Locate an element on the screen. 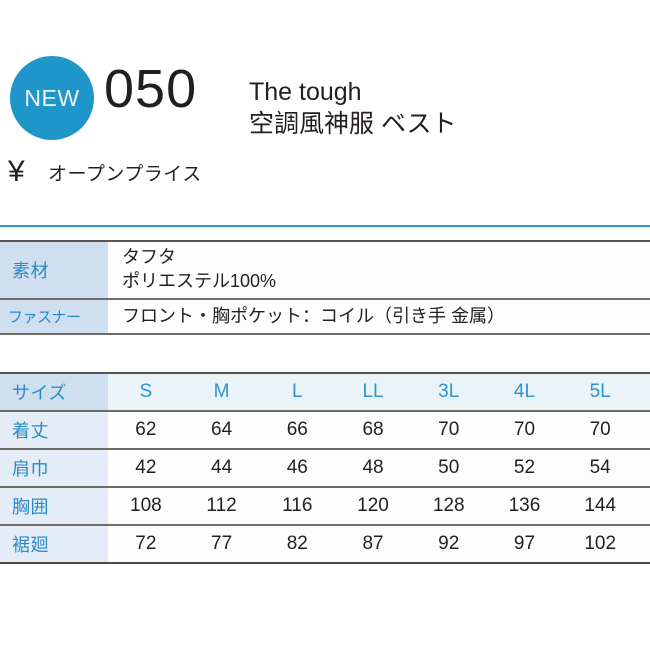  size-header-cell: L is located at coordinates (297, 391).